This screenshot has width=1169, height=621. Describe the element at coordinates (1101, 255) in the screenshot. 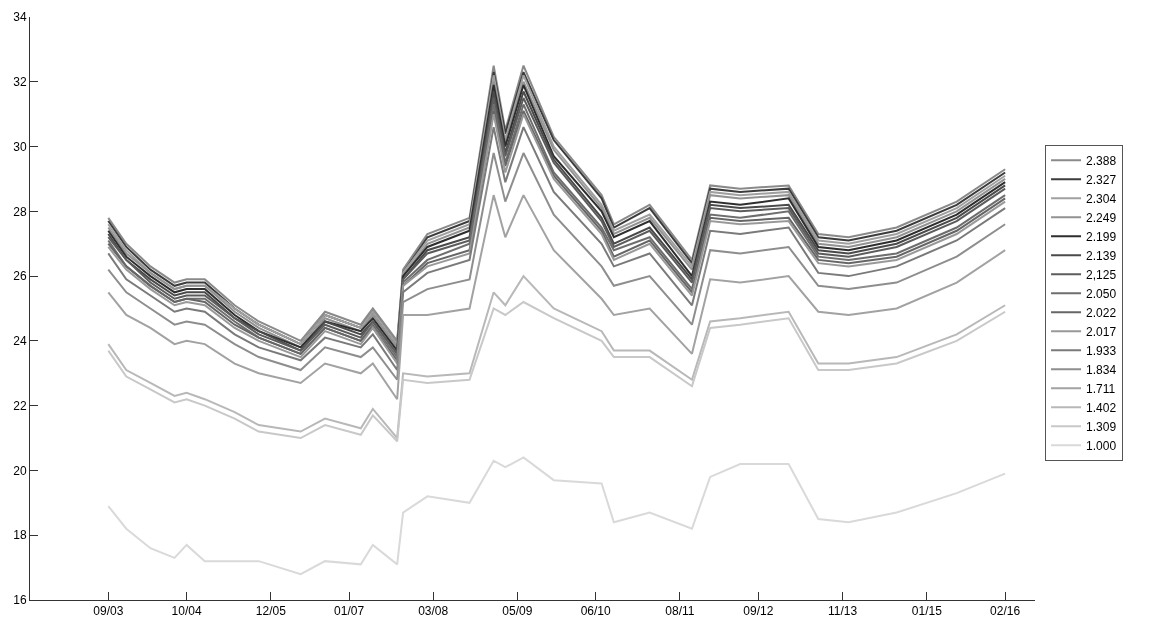

I see `legend-label: 2.139` at that location.